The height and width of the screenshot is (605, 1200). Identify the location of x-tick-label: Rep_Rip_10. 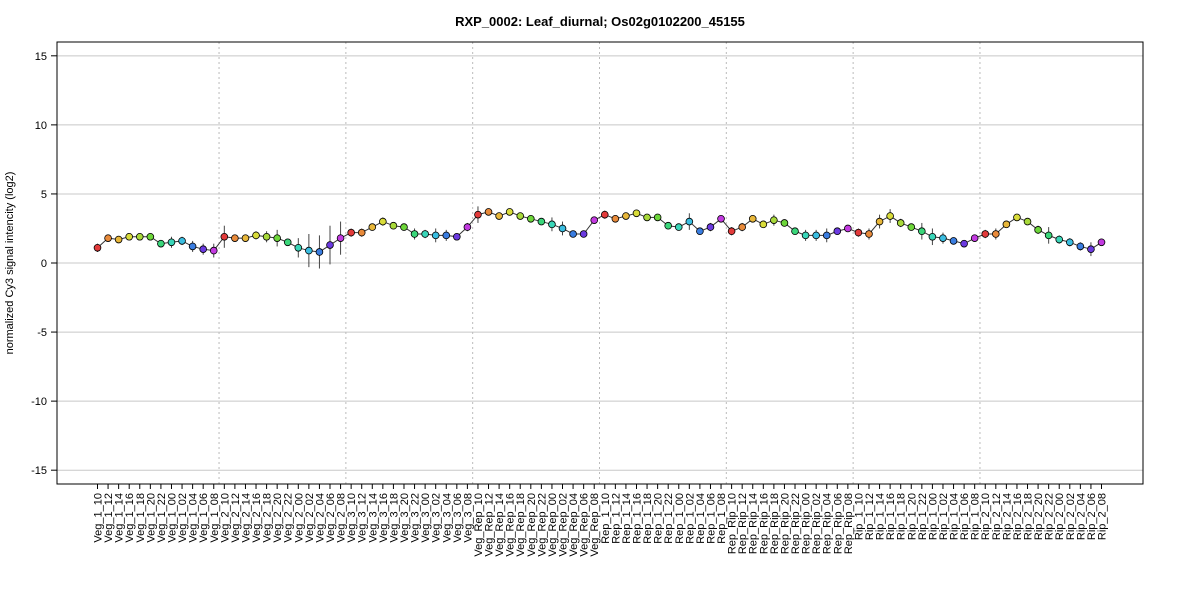
(733, 523).